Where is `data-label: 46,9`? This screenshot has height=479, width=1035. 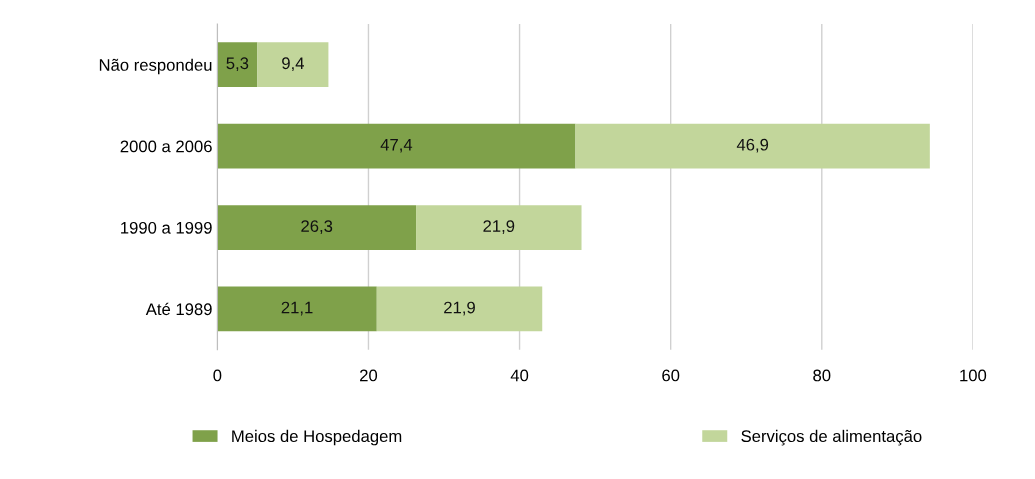 data-label: 46,9 is located at coordinates (752, 145).